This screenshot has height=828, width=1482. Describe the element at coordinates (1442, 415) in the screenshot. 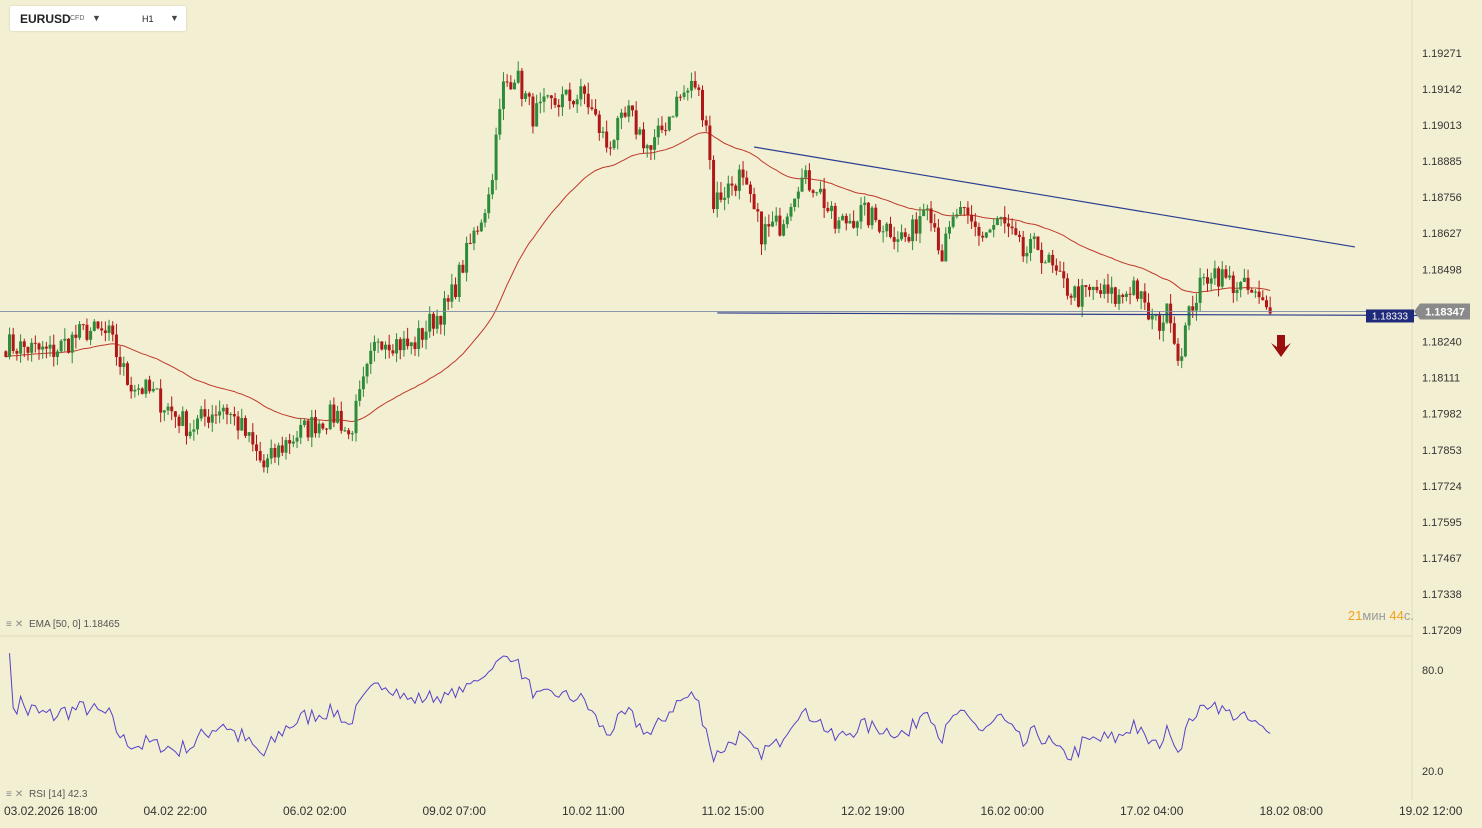

I see `price-tick-label: 1.17982` at that location.